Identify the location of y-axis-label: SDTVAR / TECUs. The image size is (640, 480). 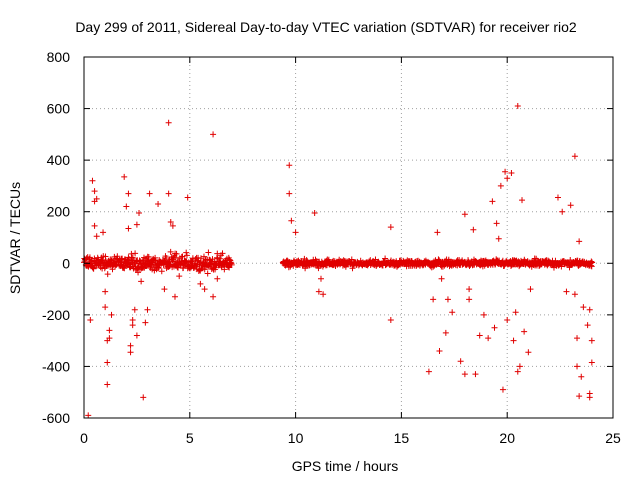
(15, 238).